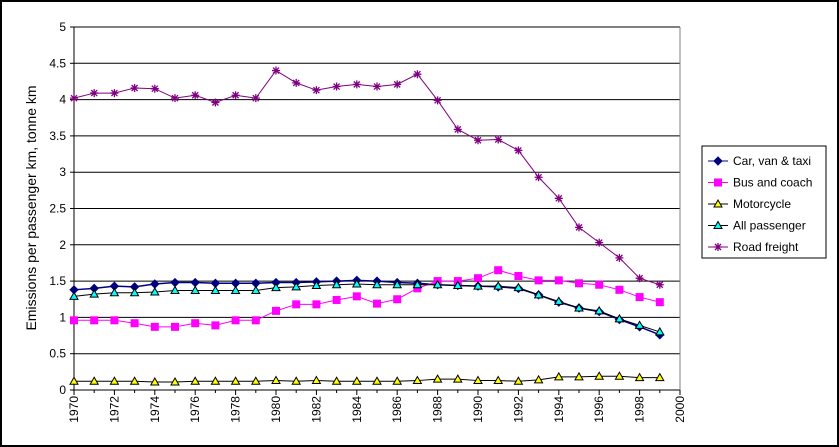 The image size is (839, 447). I want to click on x-tick-label: 1972, so click(114, 409).